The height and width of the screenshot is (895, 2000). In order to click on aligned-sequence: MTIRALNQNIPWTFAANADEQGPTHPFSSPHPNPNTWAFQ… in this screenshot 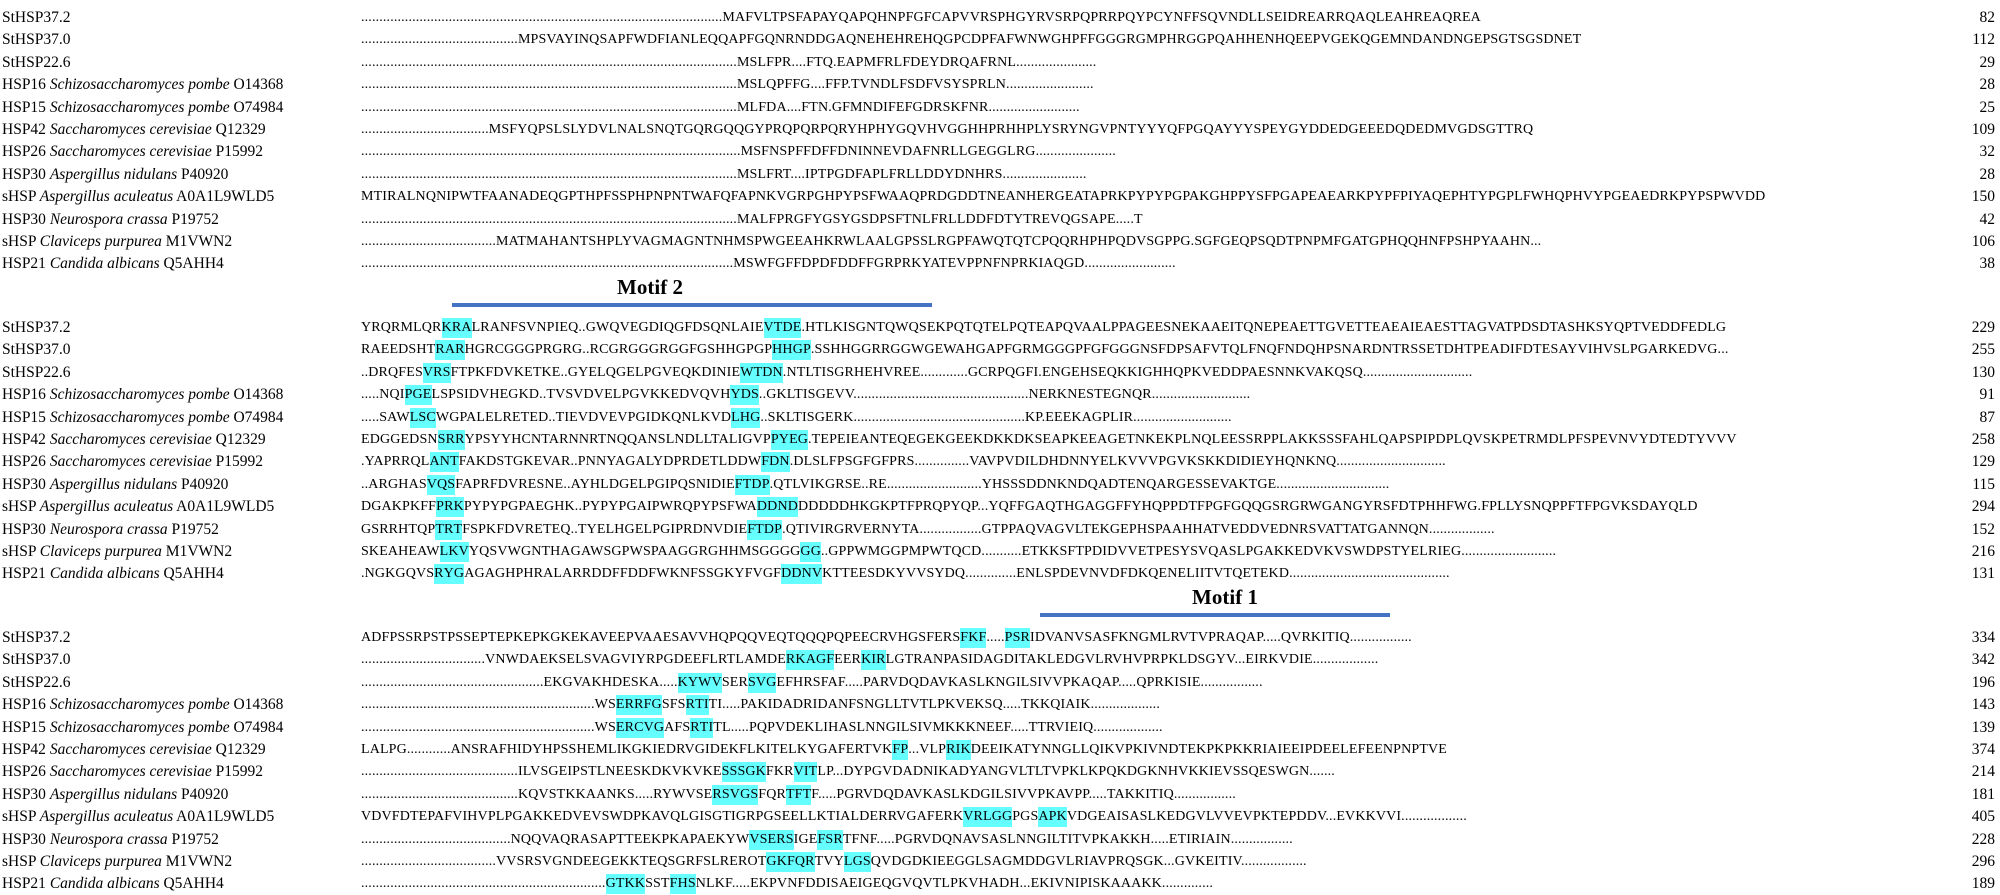, I will do `click(1063, 197)`.